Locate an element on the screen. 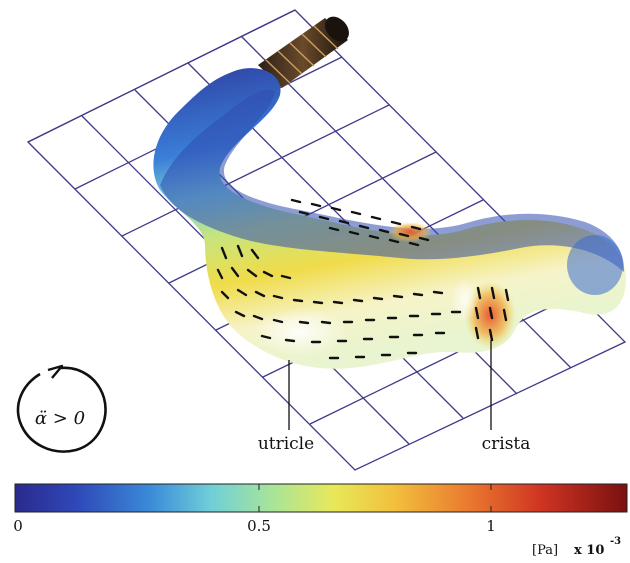 The height and width of the screenshot is (563, 630). colorbar-exponent: -3 is located at coordinates (615, 541).